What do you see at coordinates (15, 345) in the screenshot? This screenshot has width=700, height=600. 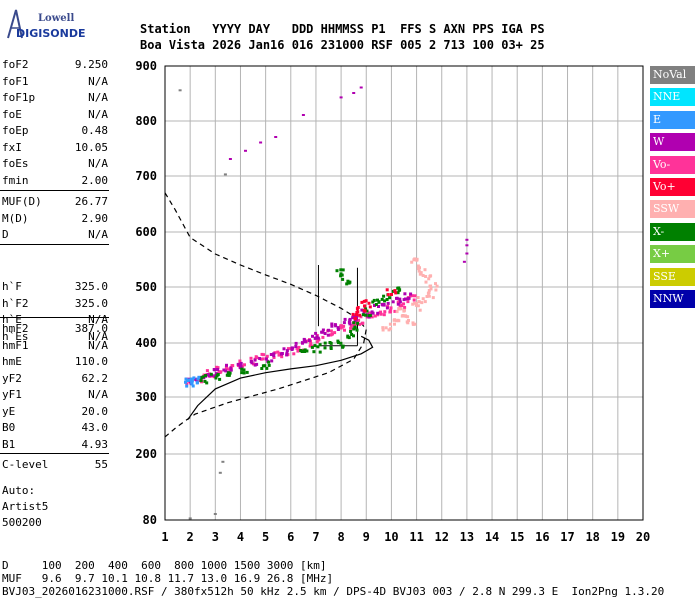 I see `param-name: hmF1` at bounding box center [15, 345].